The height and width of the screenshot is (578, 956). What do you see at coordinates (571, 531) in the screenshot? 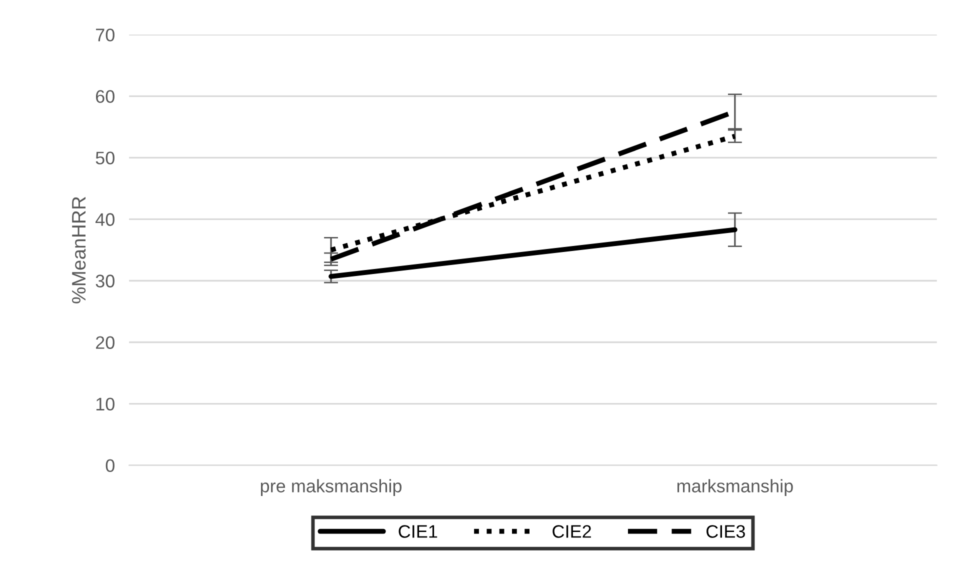
I see `legend-label: CIE2` at bounding box center [571, 531].